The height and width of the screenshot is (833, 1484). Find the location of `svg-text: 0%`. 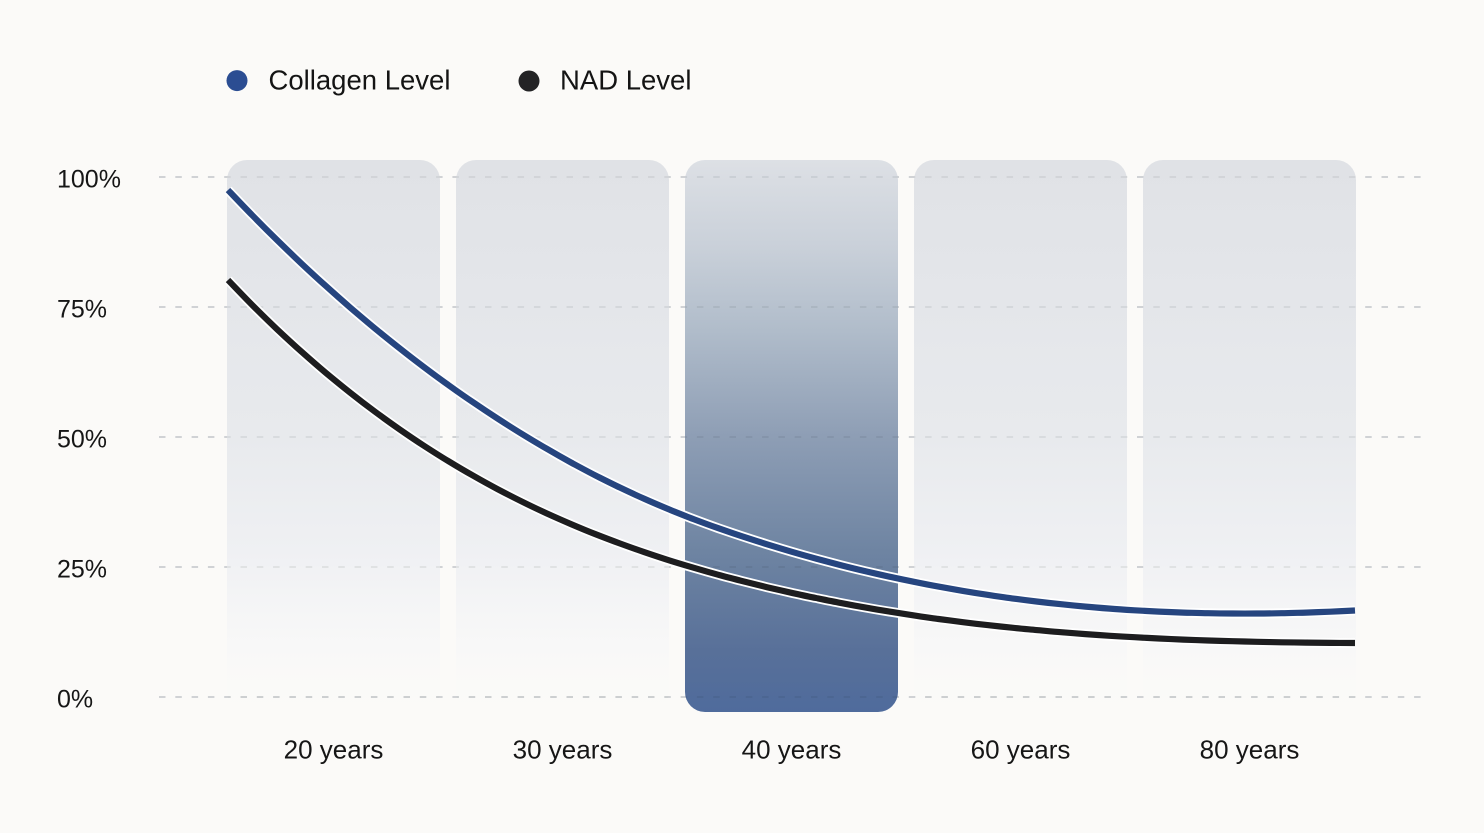

svg-text: 0% is located at coordinates (75, 699).